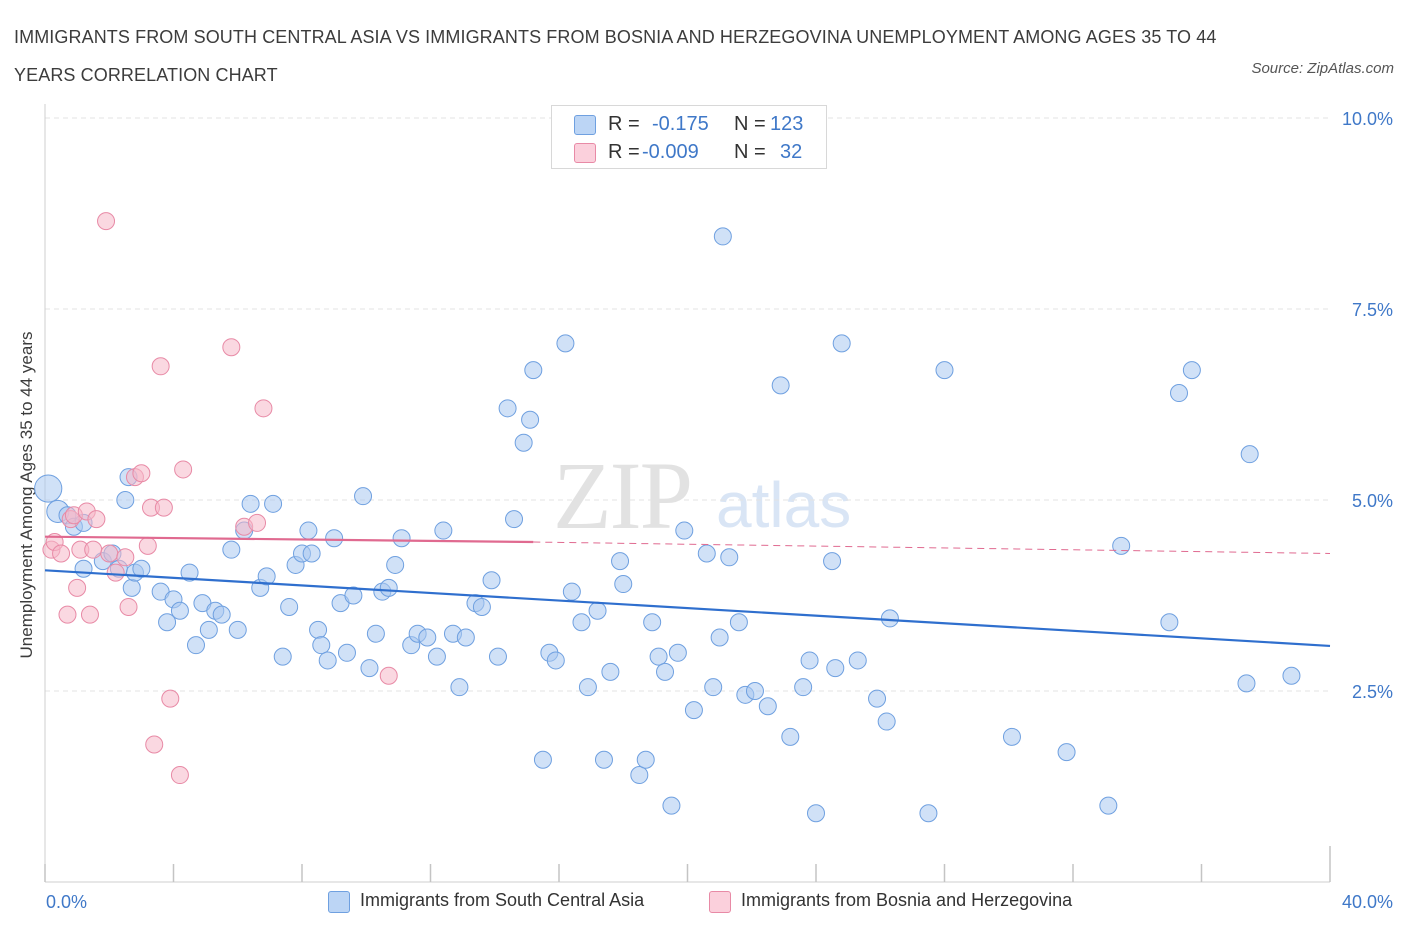 This screenshot has width=1406, height=930. Describe the element at coordinates (1372, 310) in the screenshot. I see `y-tick-label: 7.5%` at that location.